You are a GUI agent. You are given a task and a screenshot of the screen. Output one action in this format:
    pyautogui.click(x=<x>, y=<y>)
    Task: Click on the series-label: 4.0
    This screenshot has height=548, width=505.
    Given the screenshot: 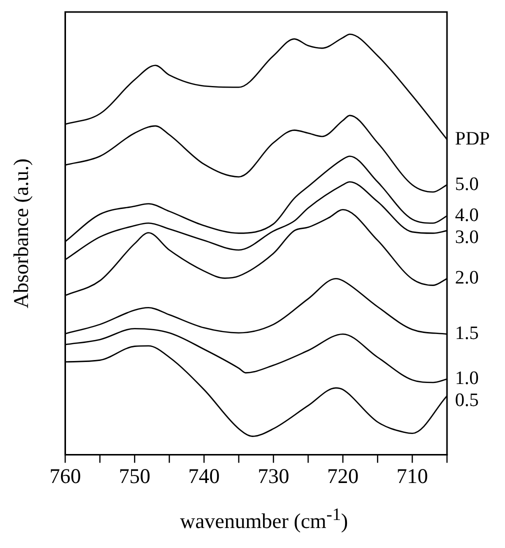 What is the action you would take?
    pyautogui.click(x=467, y=215)
    